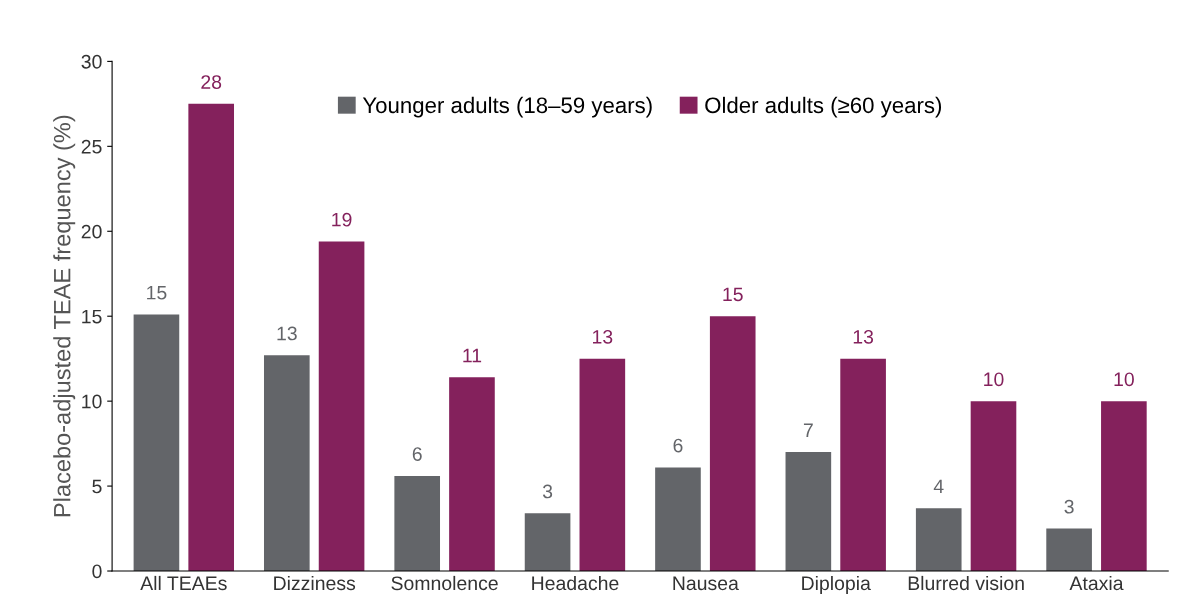 The width and height of the screenshot is (1180, 614). I want to click on y-axis-title: Placebo-adjusted TEAE frequency (%), so click(64, 316).